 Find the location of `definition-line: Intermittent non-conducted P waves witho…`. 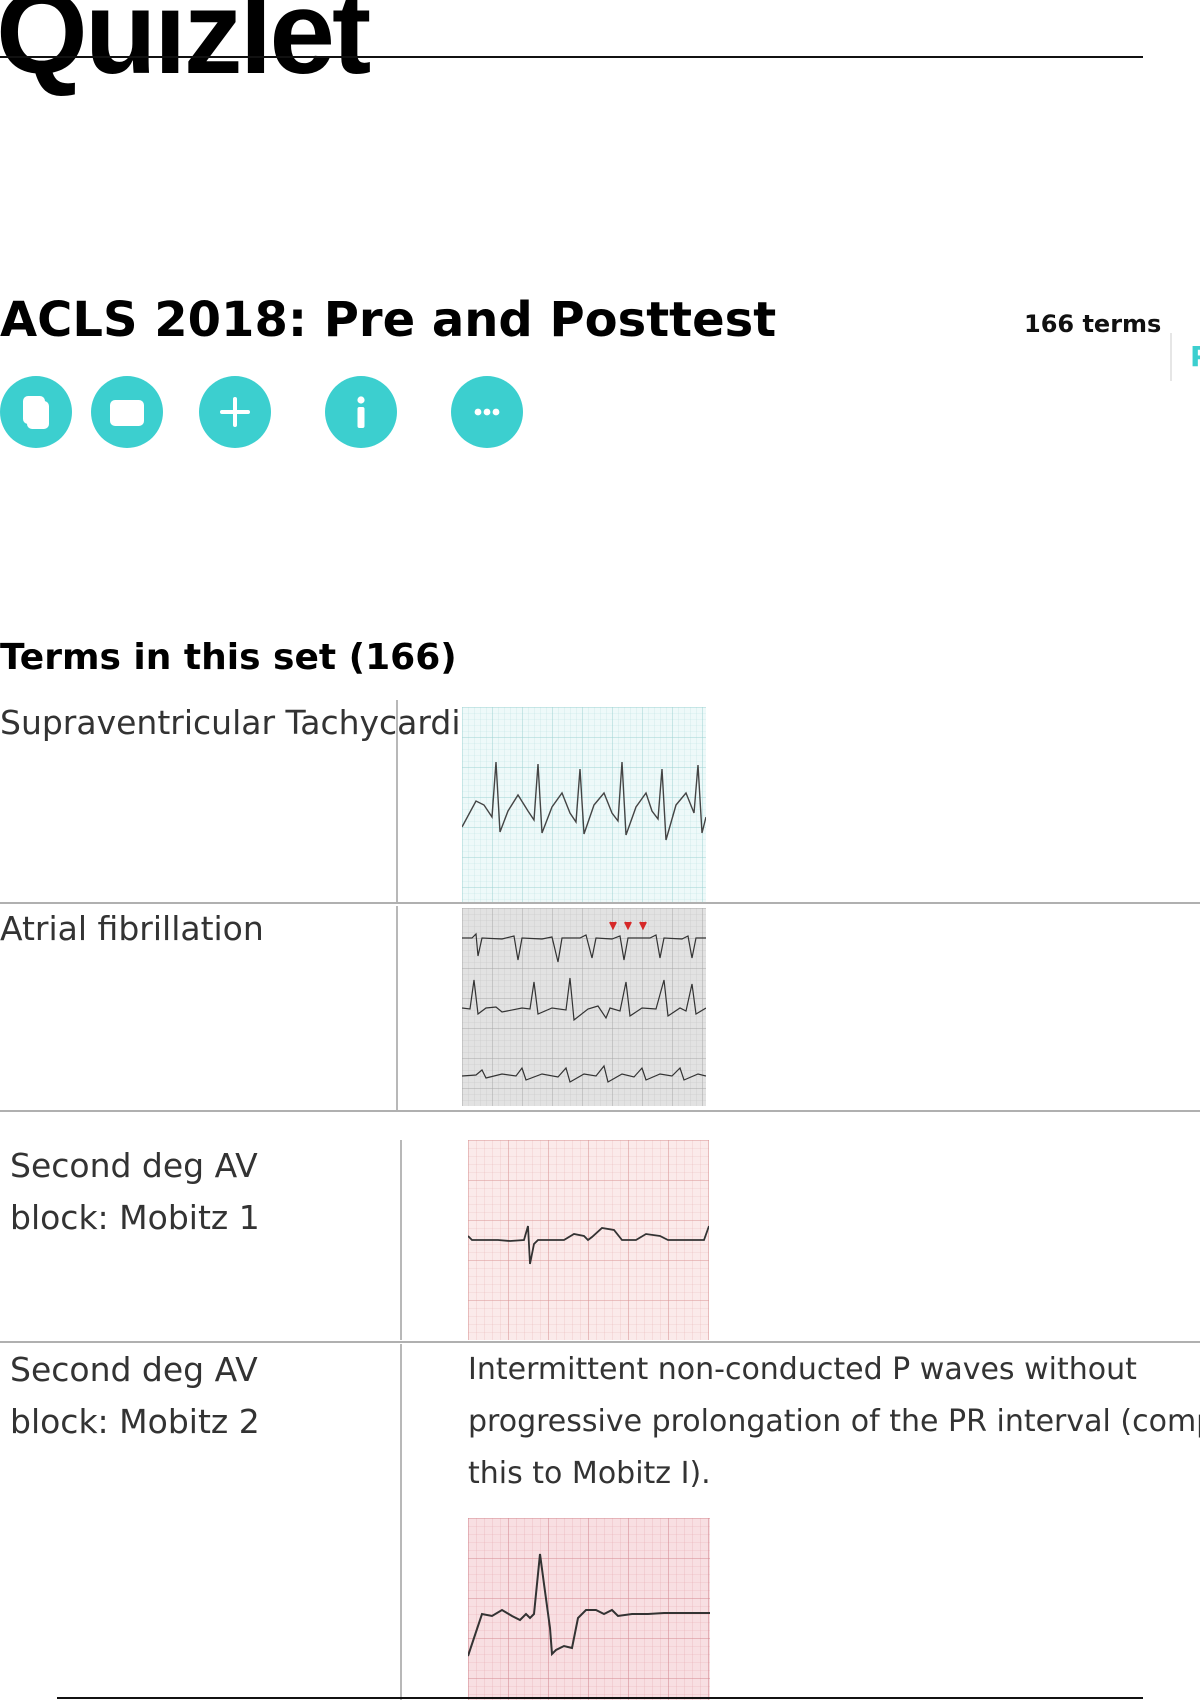

definition-line: Intermittent non-conducted P waves witho… is located at coordinates (802, 1369).